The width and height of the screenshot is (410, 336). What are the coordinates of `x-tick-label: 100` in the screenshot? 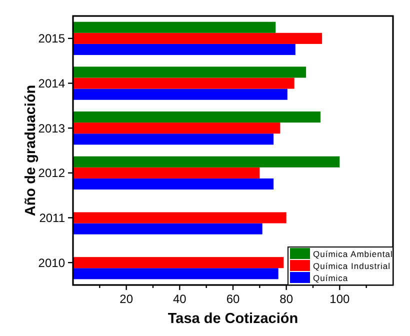 It's located at (340, 299).